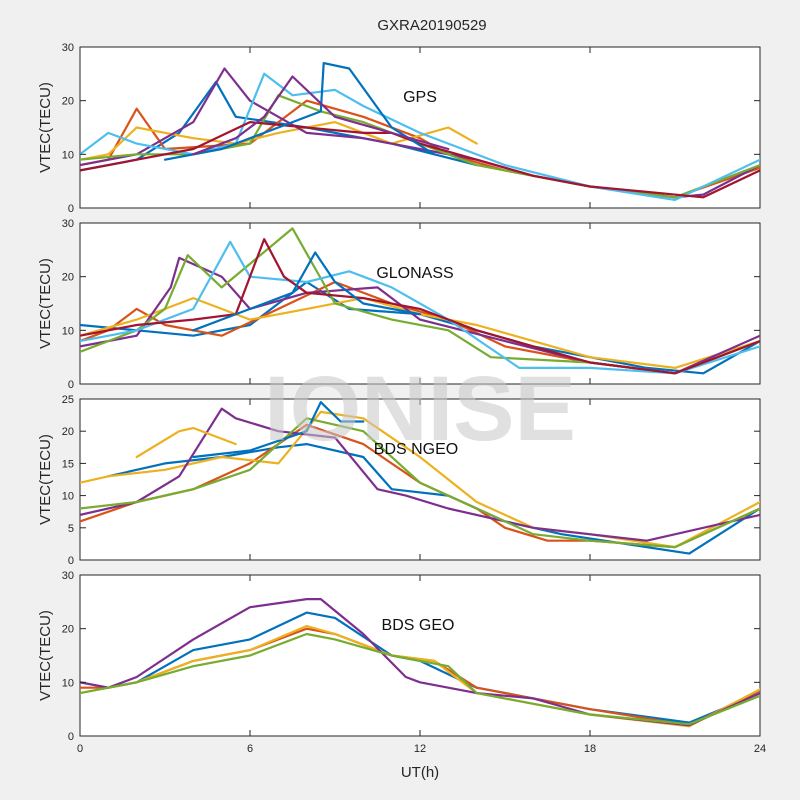 The width and height of the screenshot is (800, 800). I want to click on x-tick-label: 6, so click(250, 749).